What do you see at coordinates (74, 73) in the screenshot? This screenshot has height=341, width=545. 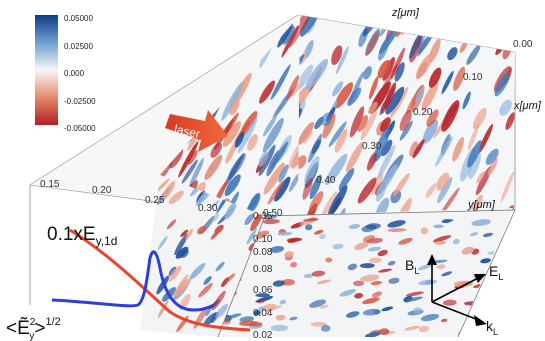 I see `colorbar-tick: 0.000` at bounding box center [74, 73].